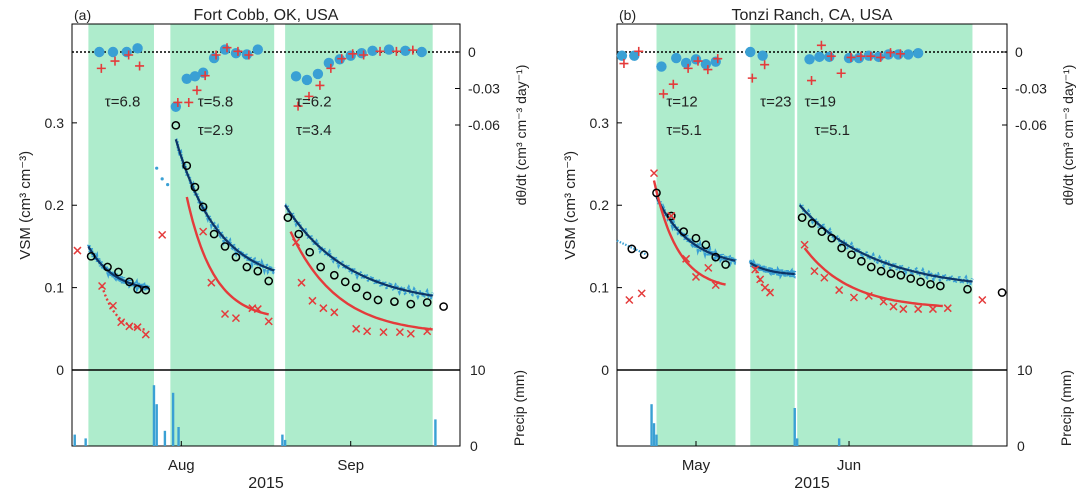 This screenshot has width=1085, height=495. Describe the element at coordinates (216, 130) in the screenshot. I see `tau-label: τ=2.9` at that location.